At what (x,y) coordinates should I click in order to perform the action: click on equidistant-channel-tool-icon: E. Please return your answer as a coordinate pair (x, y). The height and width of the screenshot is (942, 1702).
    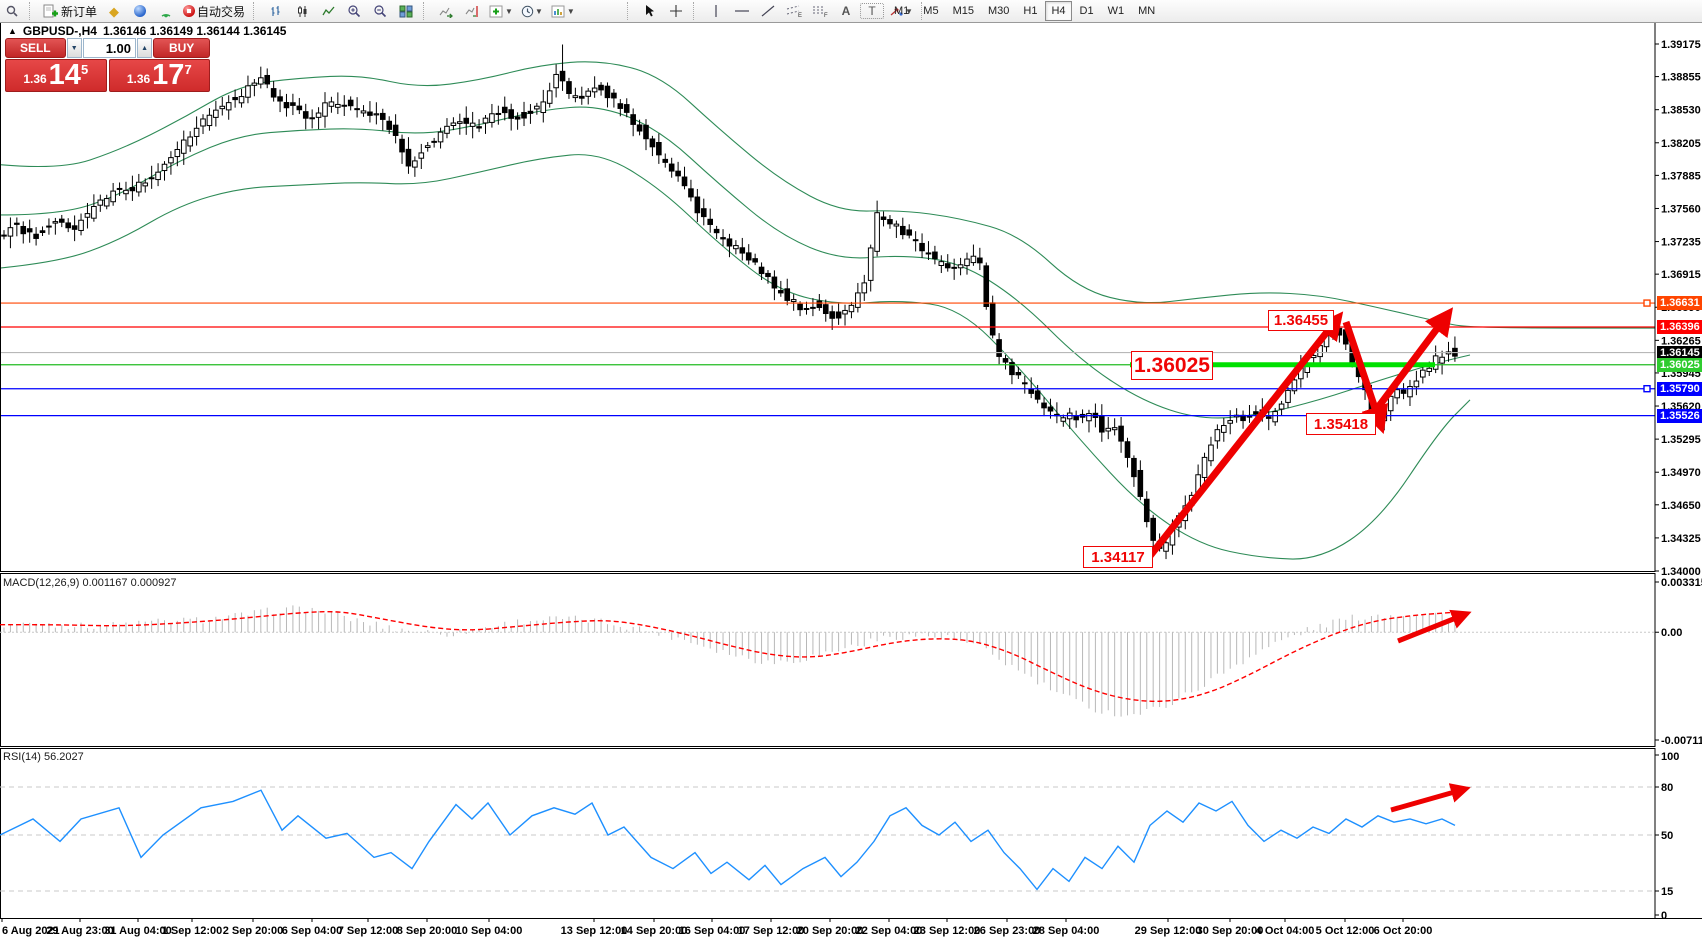
    Looking at the image, I should click on (794, 11).